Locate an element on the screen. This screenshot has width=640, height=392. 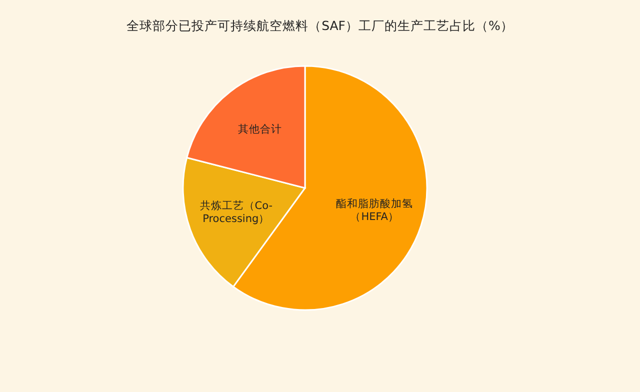
title: 全球部分已投产可持续航空燃料（SAF）工厂的生产工艺占比（%） is located at coordinates (320, 26).